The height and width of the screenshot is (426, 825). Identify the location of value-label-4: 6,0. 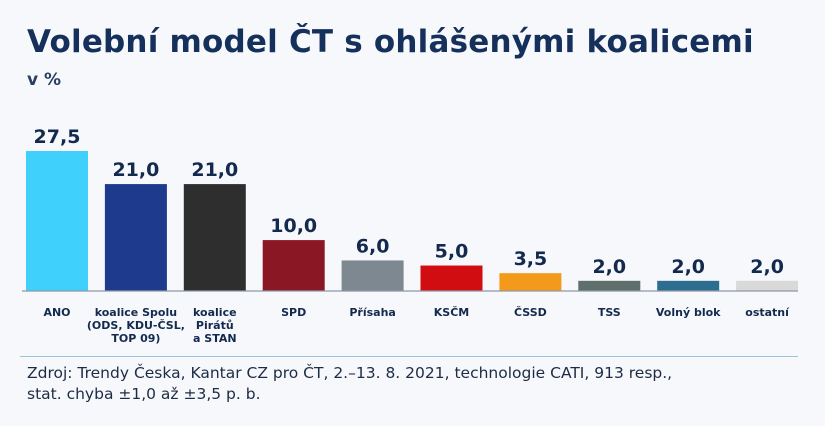
(373, 246).